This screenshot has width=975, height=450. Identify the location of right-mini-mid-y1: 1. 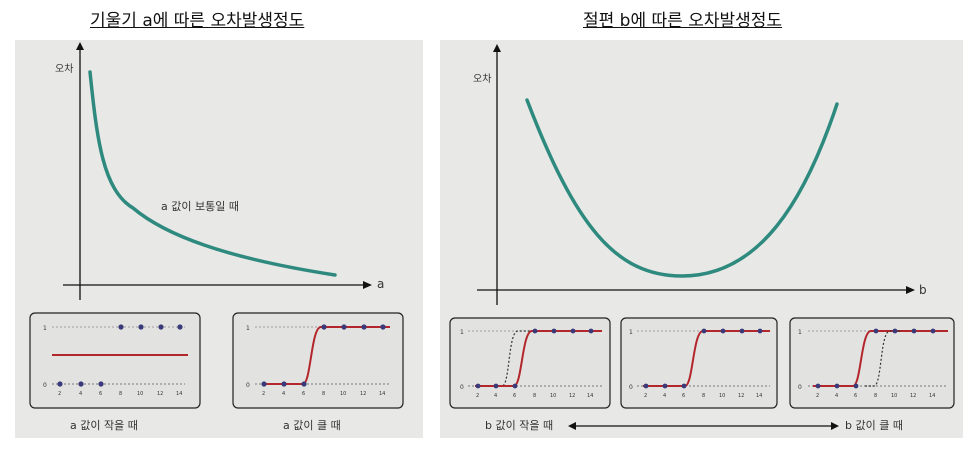
(631, 332).